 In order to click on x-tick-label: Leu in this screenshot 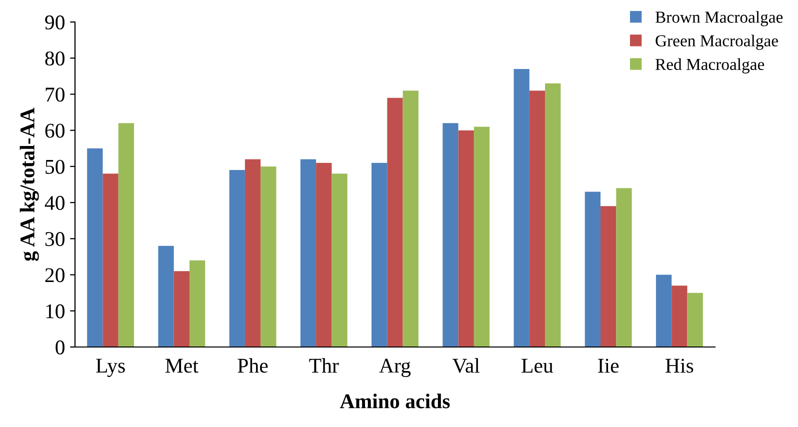, I will do `click(538, 365)`.